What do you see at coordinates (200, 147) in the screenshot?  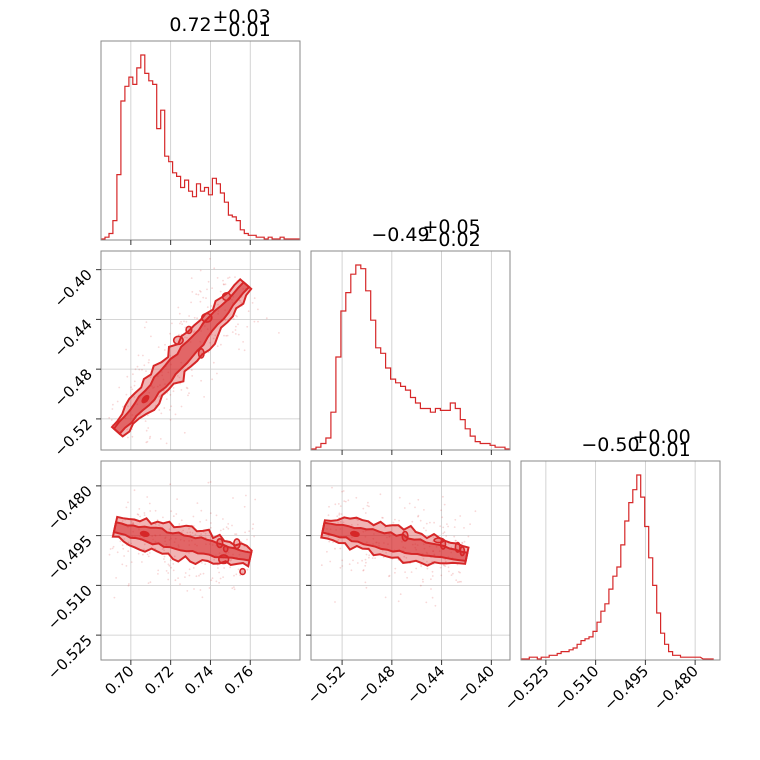 I see `histogram-line` at bounding box center [200, 147].